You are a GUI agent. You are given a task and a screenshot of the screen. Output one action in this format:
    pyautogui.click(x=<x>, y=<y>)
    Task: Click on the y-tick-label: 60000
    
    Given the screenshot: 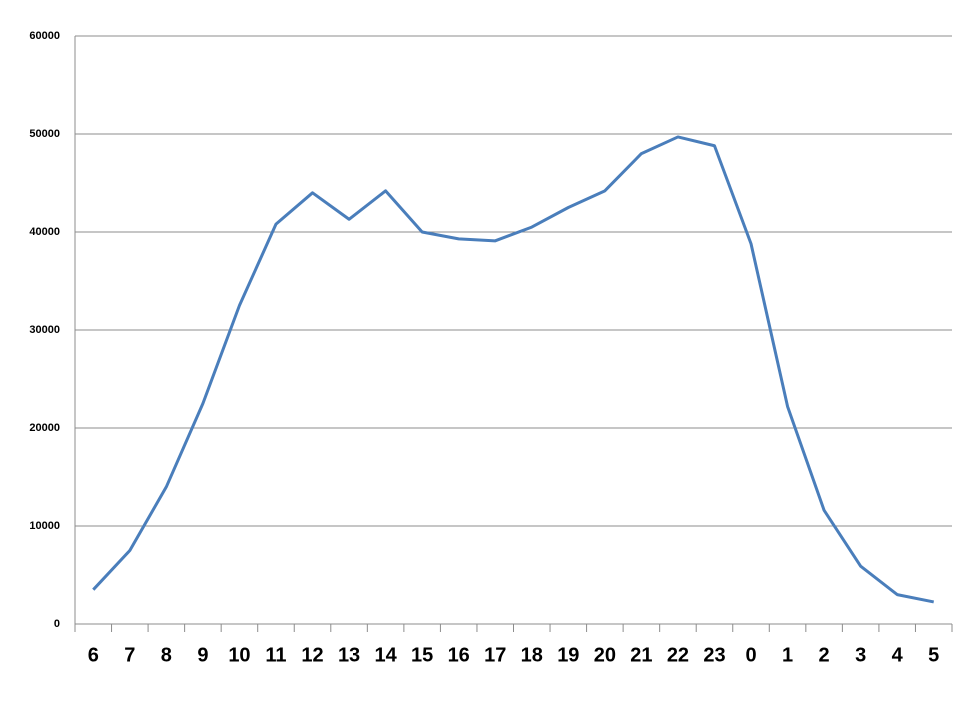 What is the action you would take?
    pyautogui.click(x=44, y=36)
    